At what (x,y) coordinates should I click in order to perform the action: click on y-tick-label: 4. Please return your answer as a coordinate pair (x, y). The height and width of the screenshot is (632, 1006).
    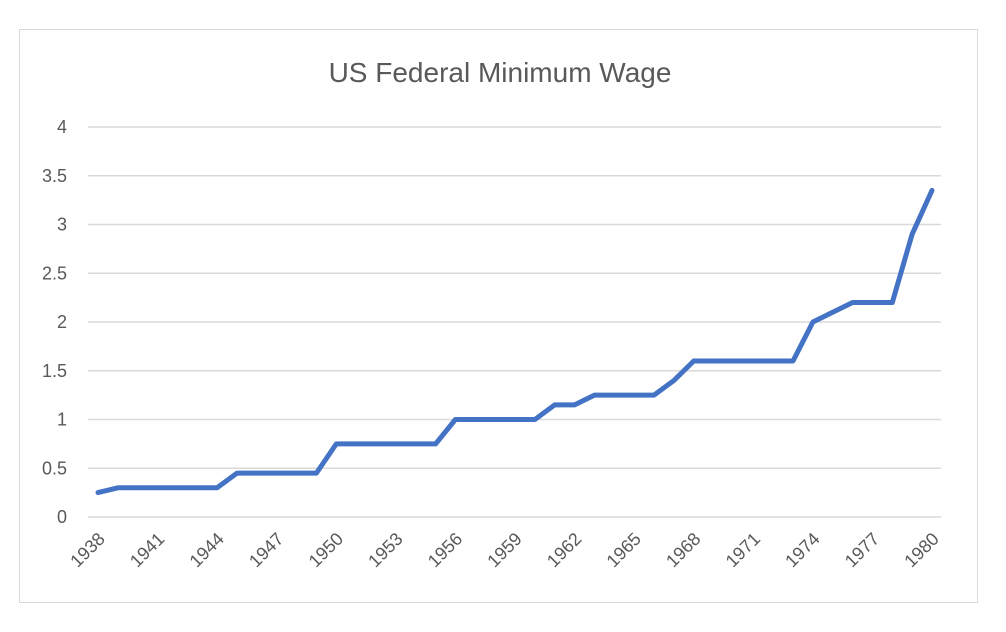
    Looking at the image, I should click on (62, 127).